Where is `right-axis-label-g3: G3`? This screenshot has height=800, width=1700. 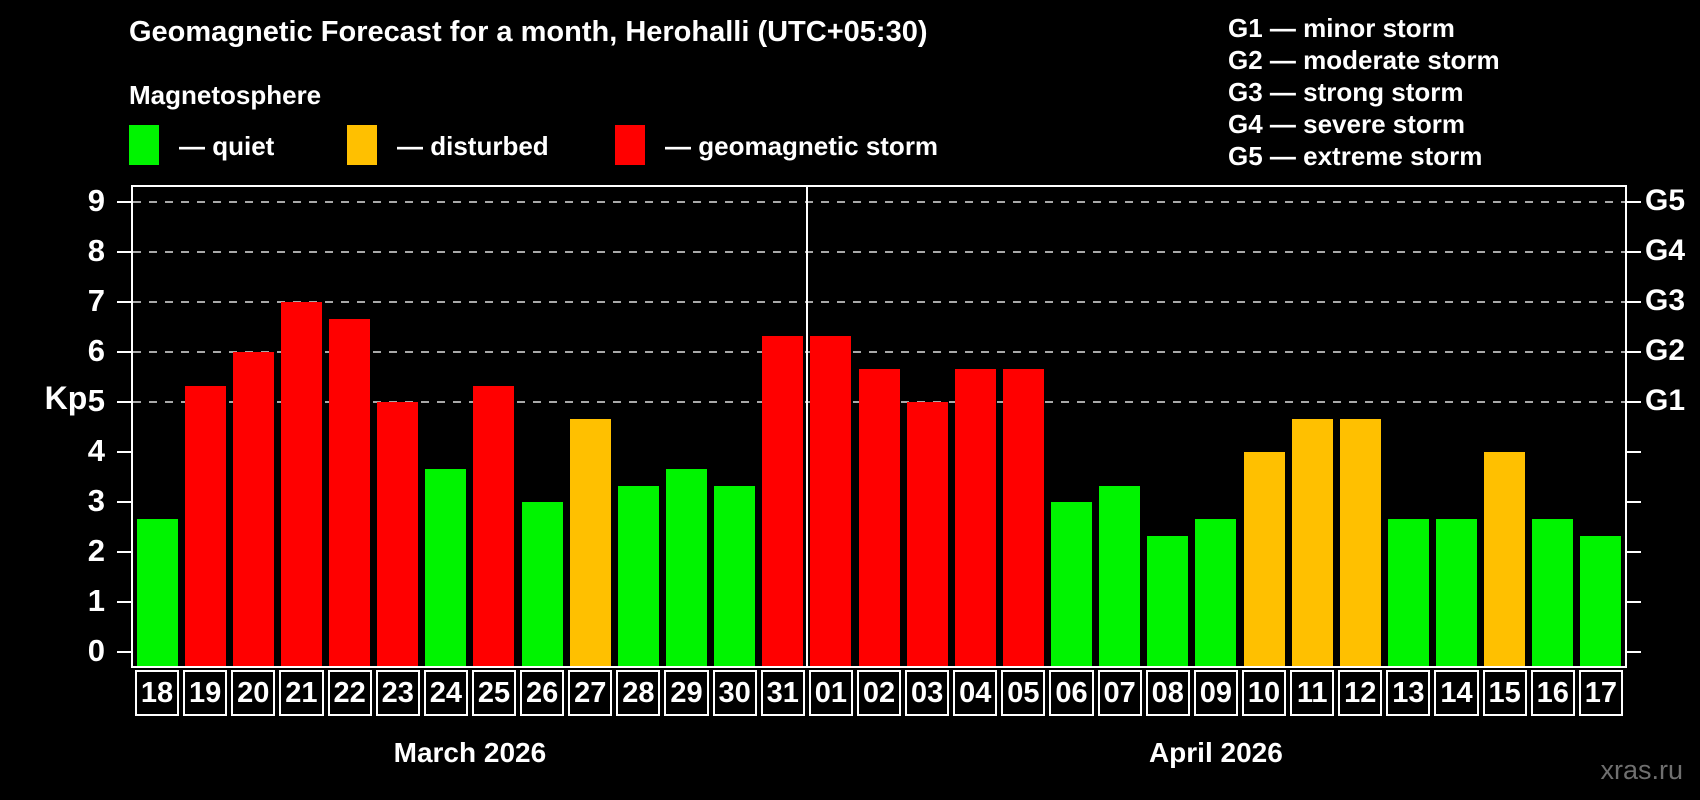
right-axis-label-g3: G3 is located at coordinates (1665, 300).